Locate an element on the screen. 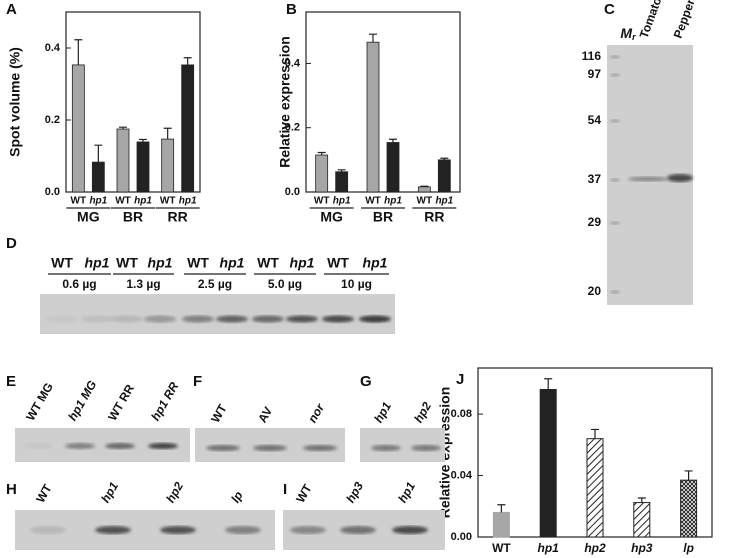  marker-label: 29 is located at coordinates (595, 222).